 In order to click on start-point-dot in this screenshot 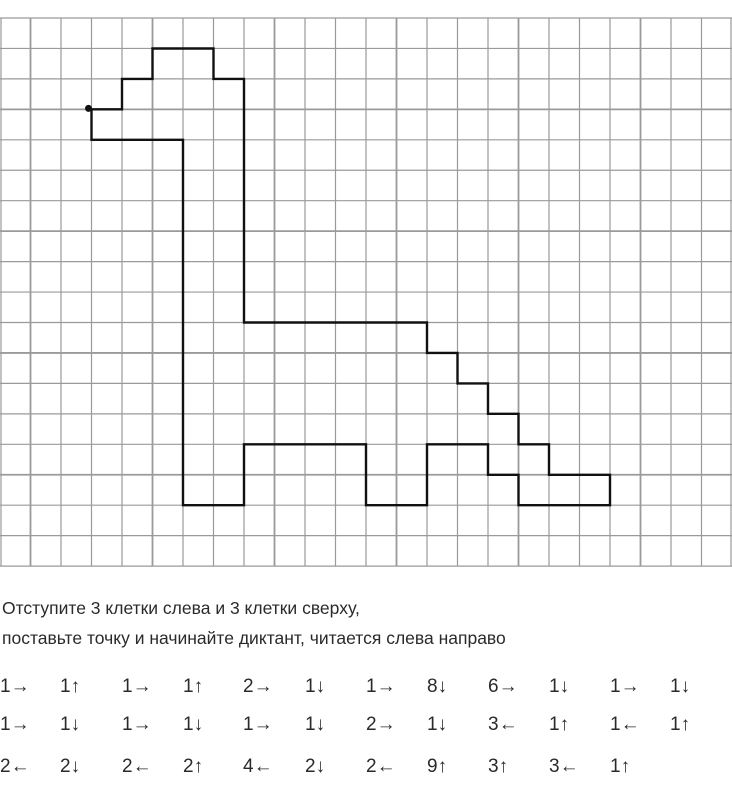, I will do `click(88, 108)`.